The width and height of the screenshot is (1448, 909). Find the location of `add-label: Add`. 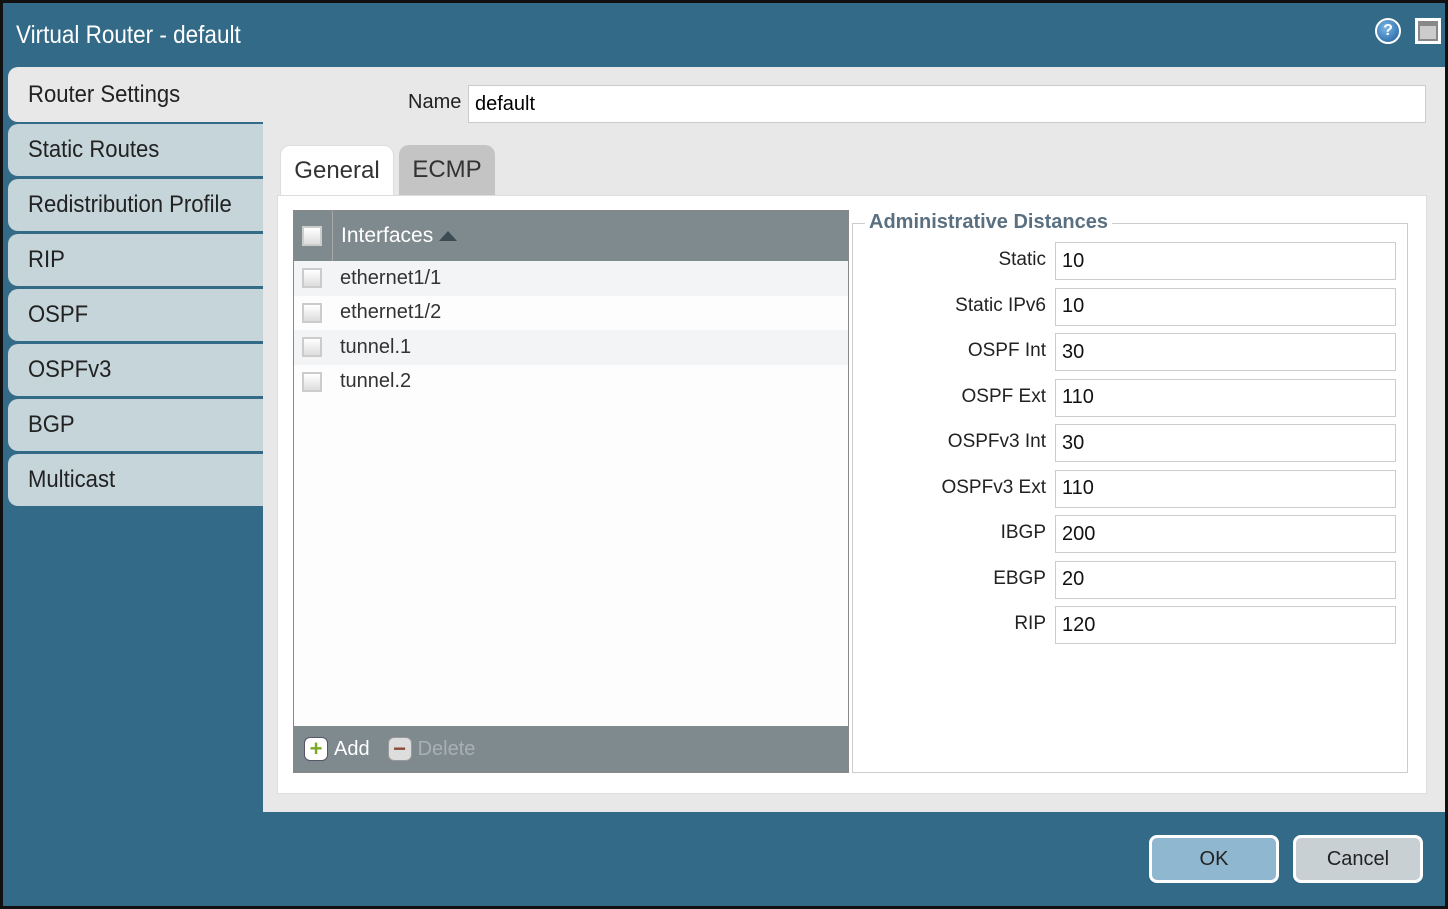

add-label: Add is located at coordinates (352, 748).